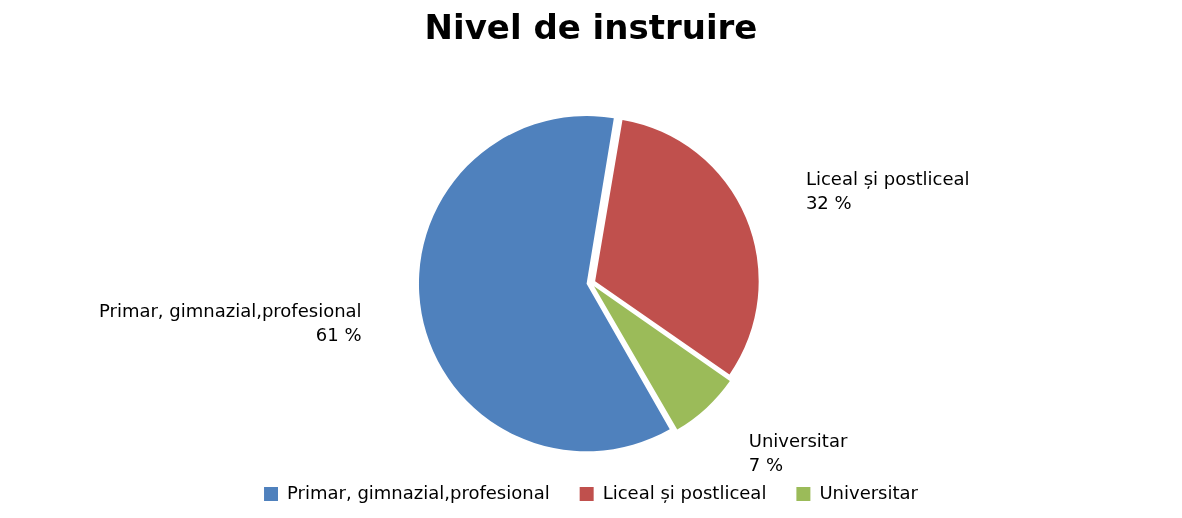 This screenshot has width=1182, height=518. I want to click on chart-title: Nivel de instruire, so click(591, 27).